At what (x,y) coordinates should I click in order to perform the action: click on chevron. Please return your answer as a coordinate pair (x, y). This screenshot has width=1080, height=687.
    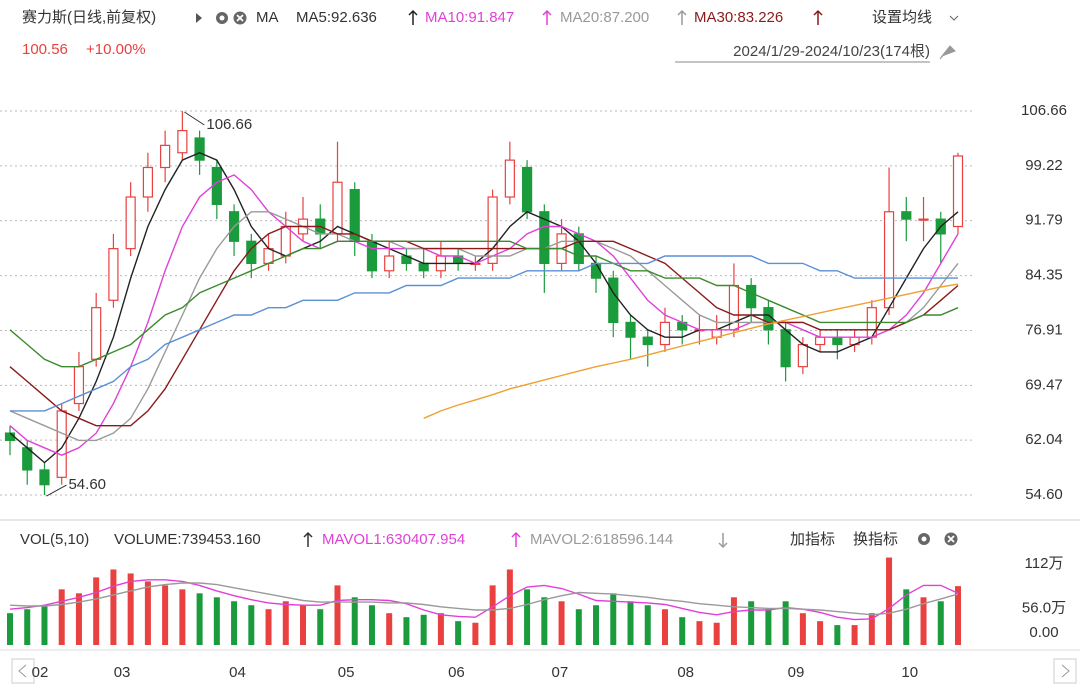
    Looking at the image, I should click on (954, 18).